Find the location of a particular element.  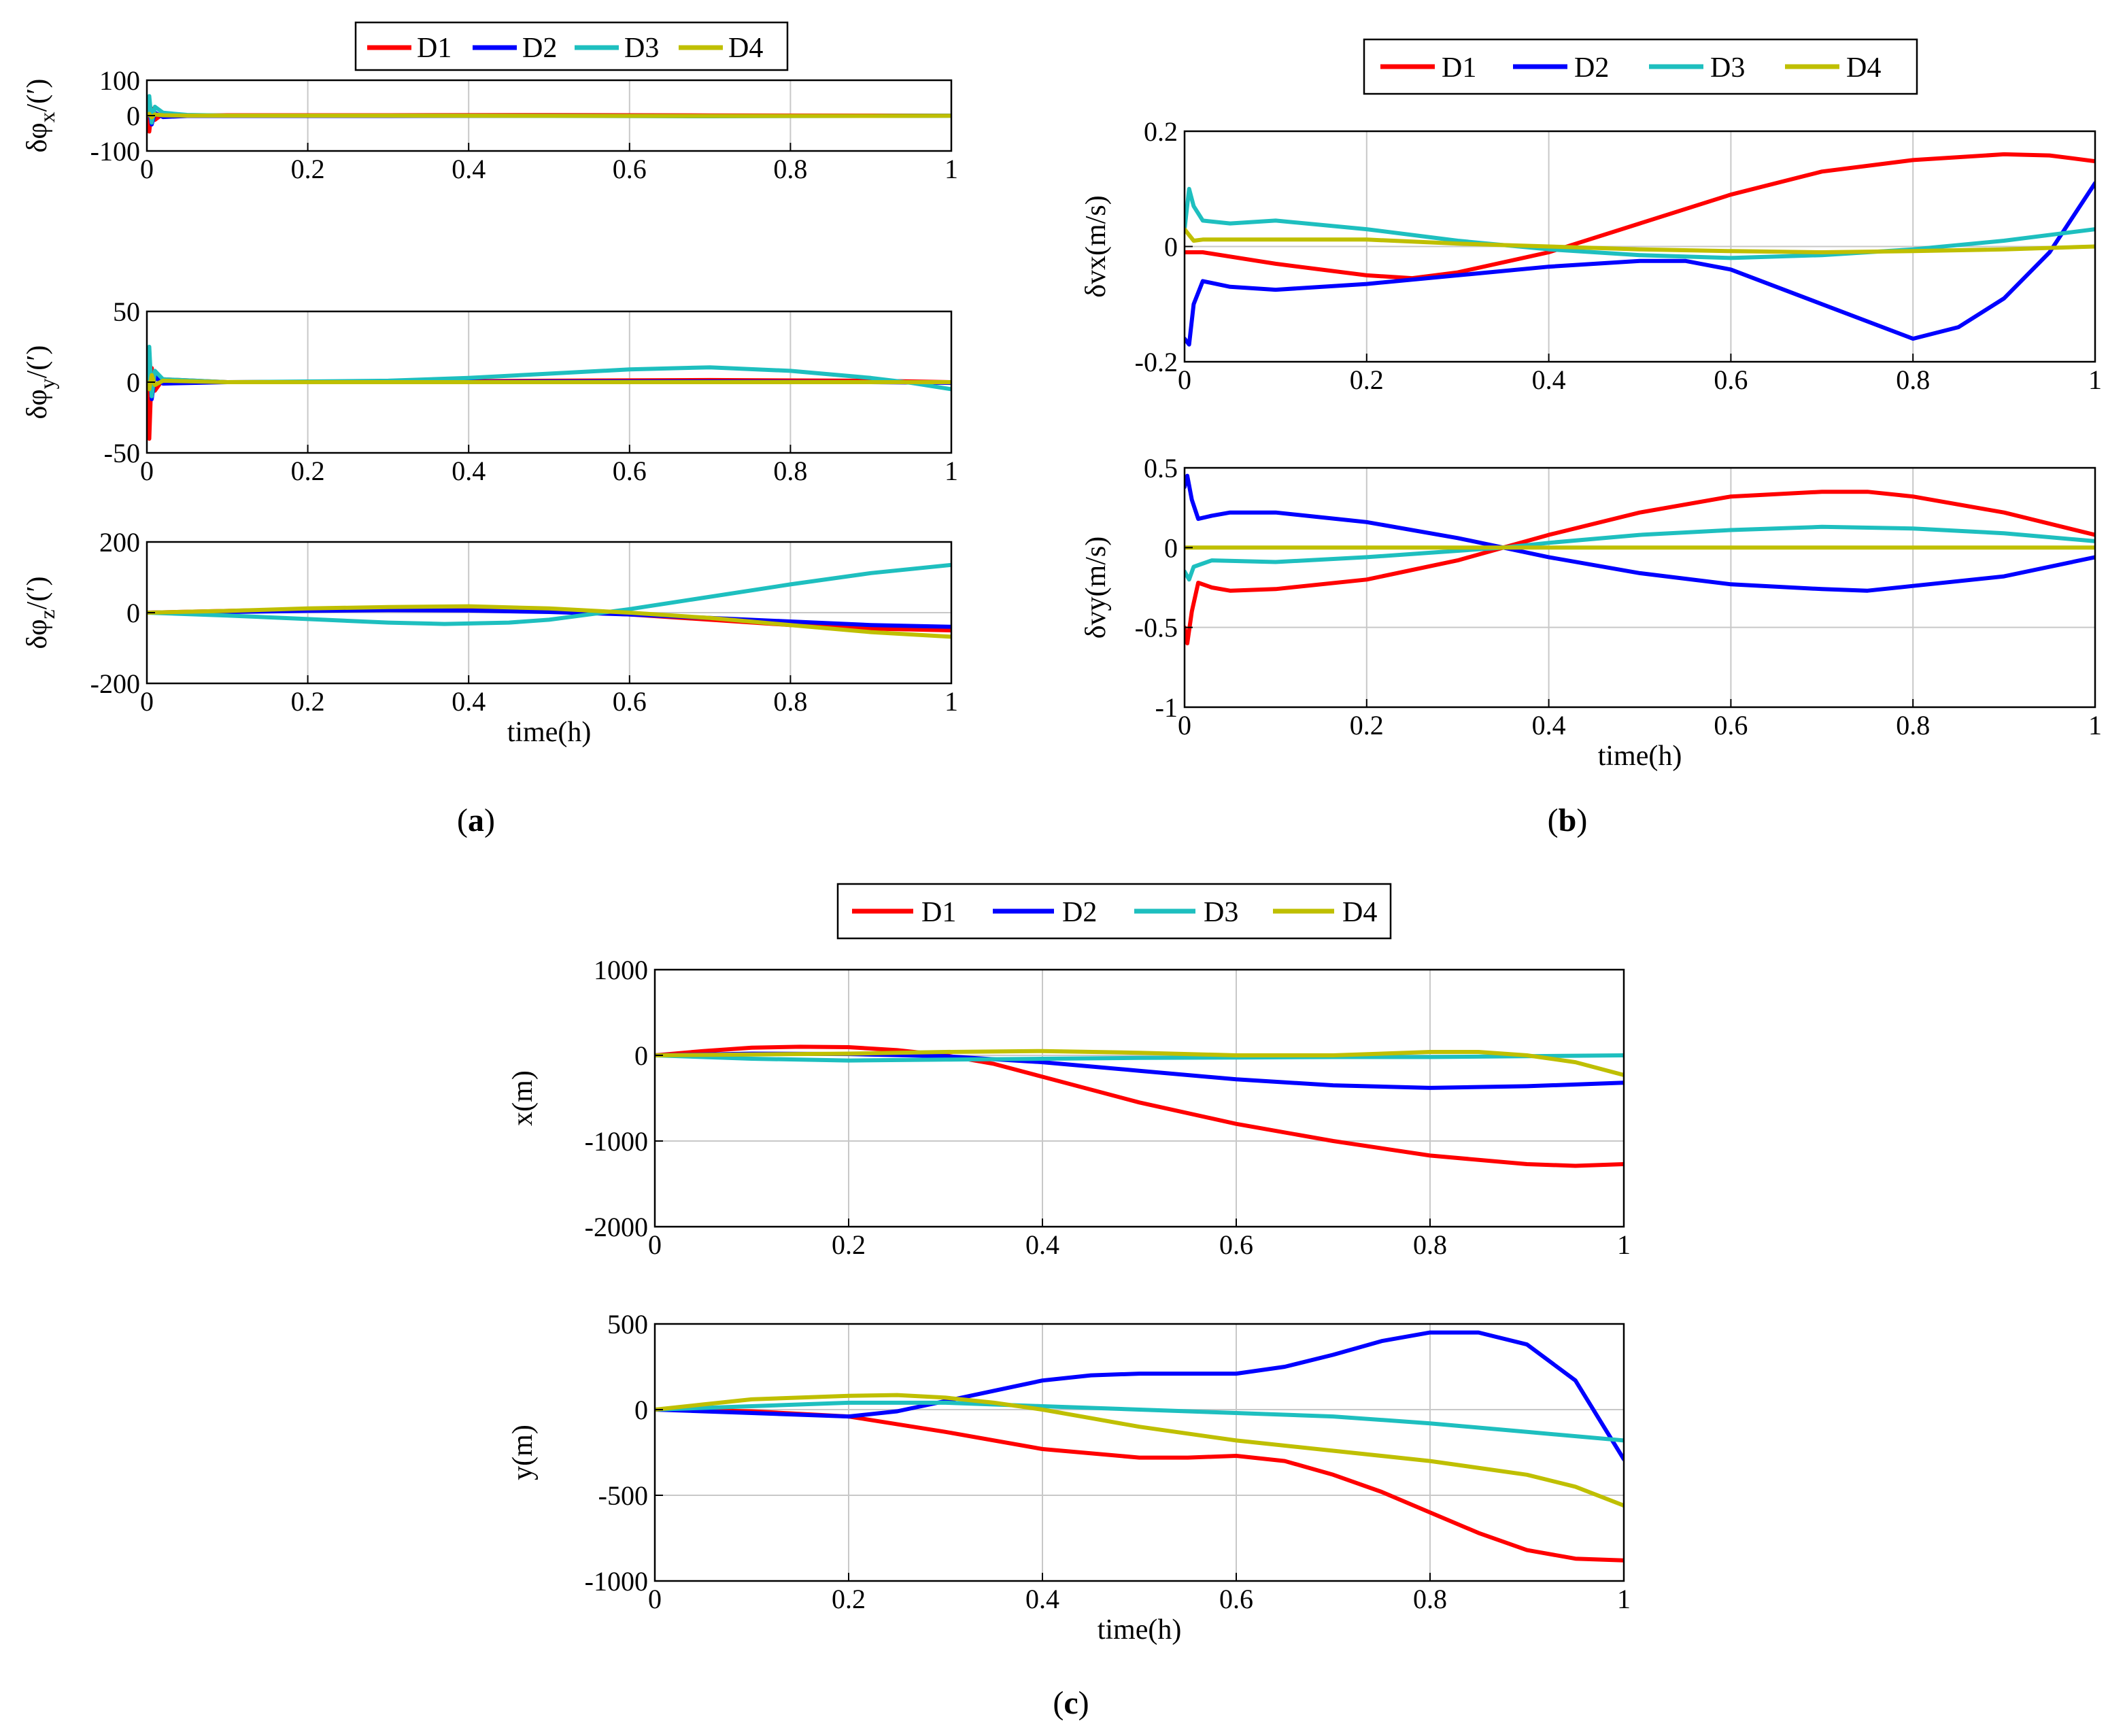

c1-axes-frame is located at coordinates (1139, 1098).